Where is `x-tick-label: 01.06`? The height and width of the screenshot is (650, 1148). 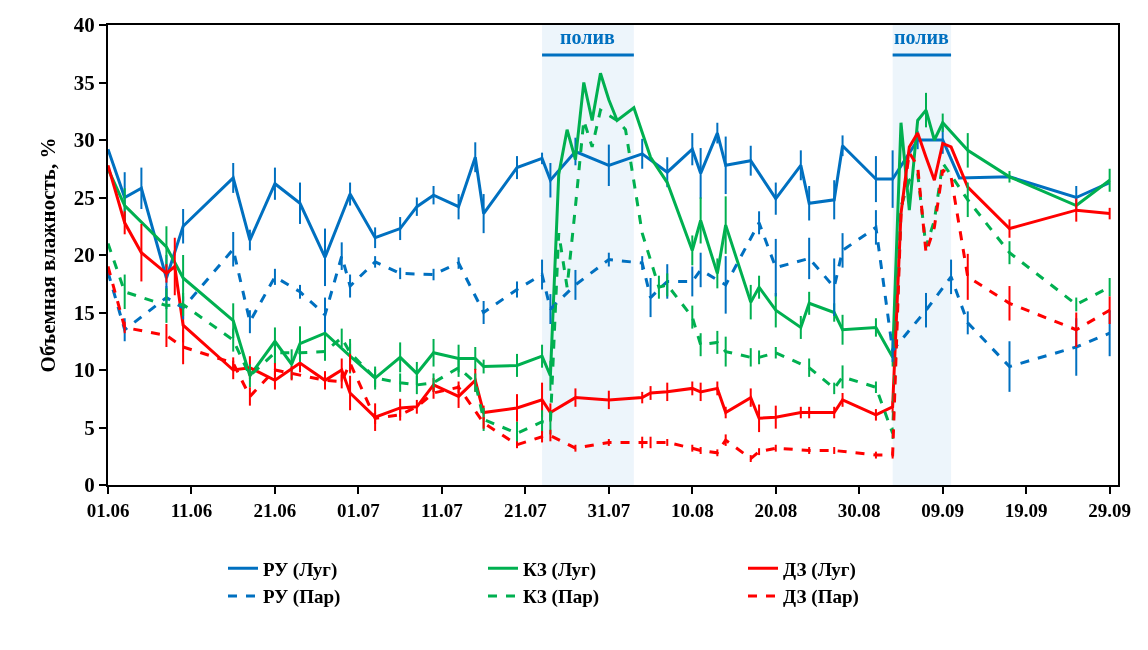
x-tick-label: 01.06 is located at coordinates (108, 510).